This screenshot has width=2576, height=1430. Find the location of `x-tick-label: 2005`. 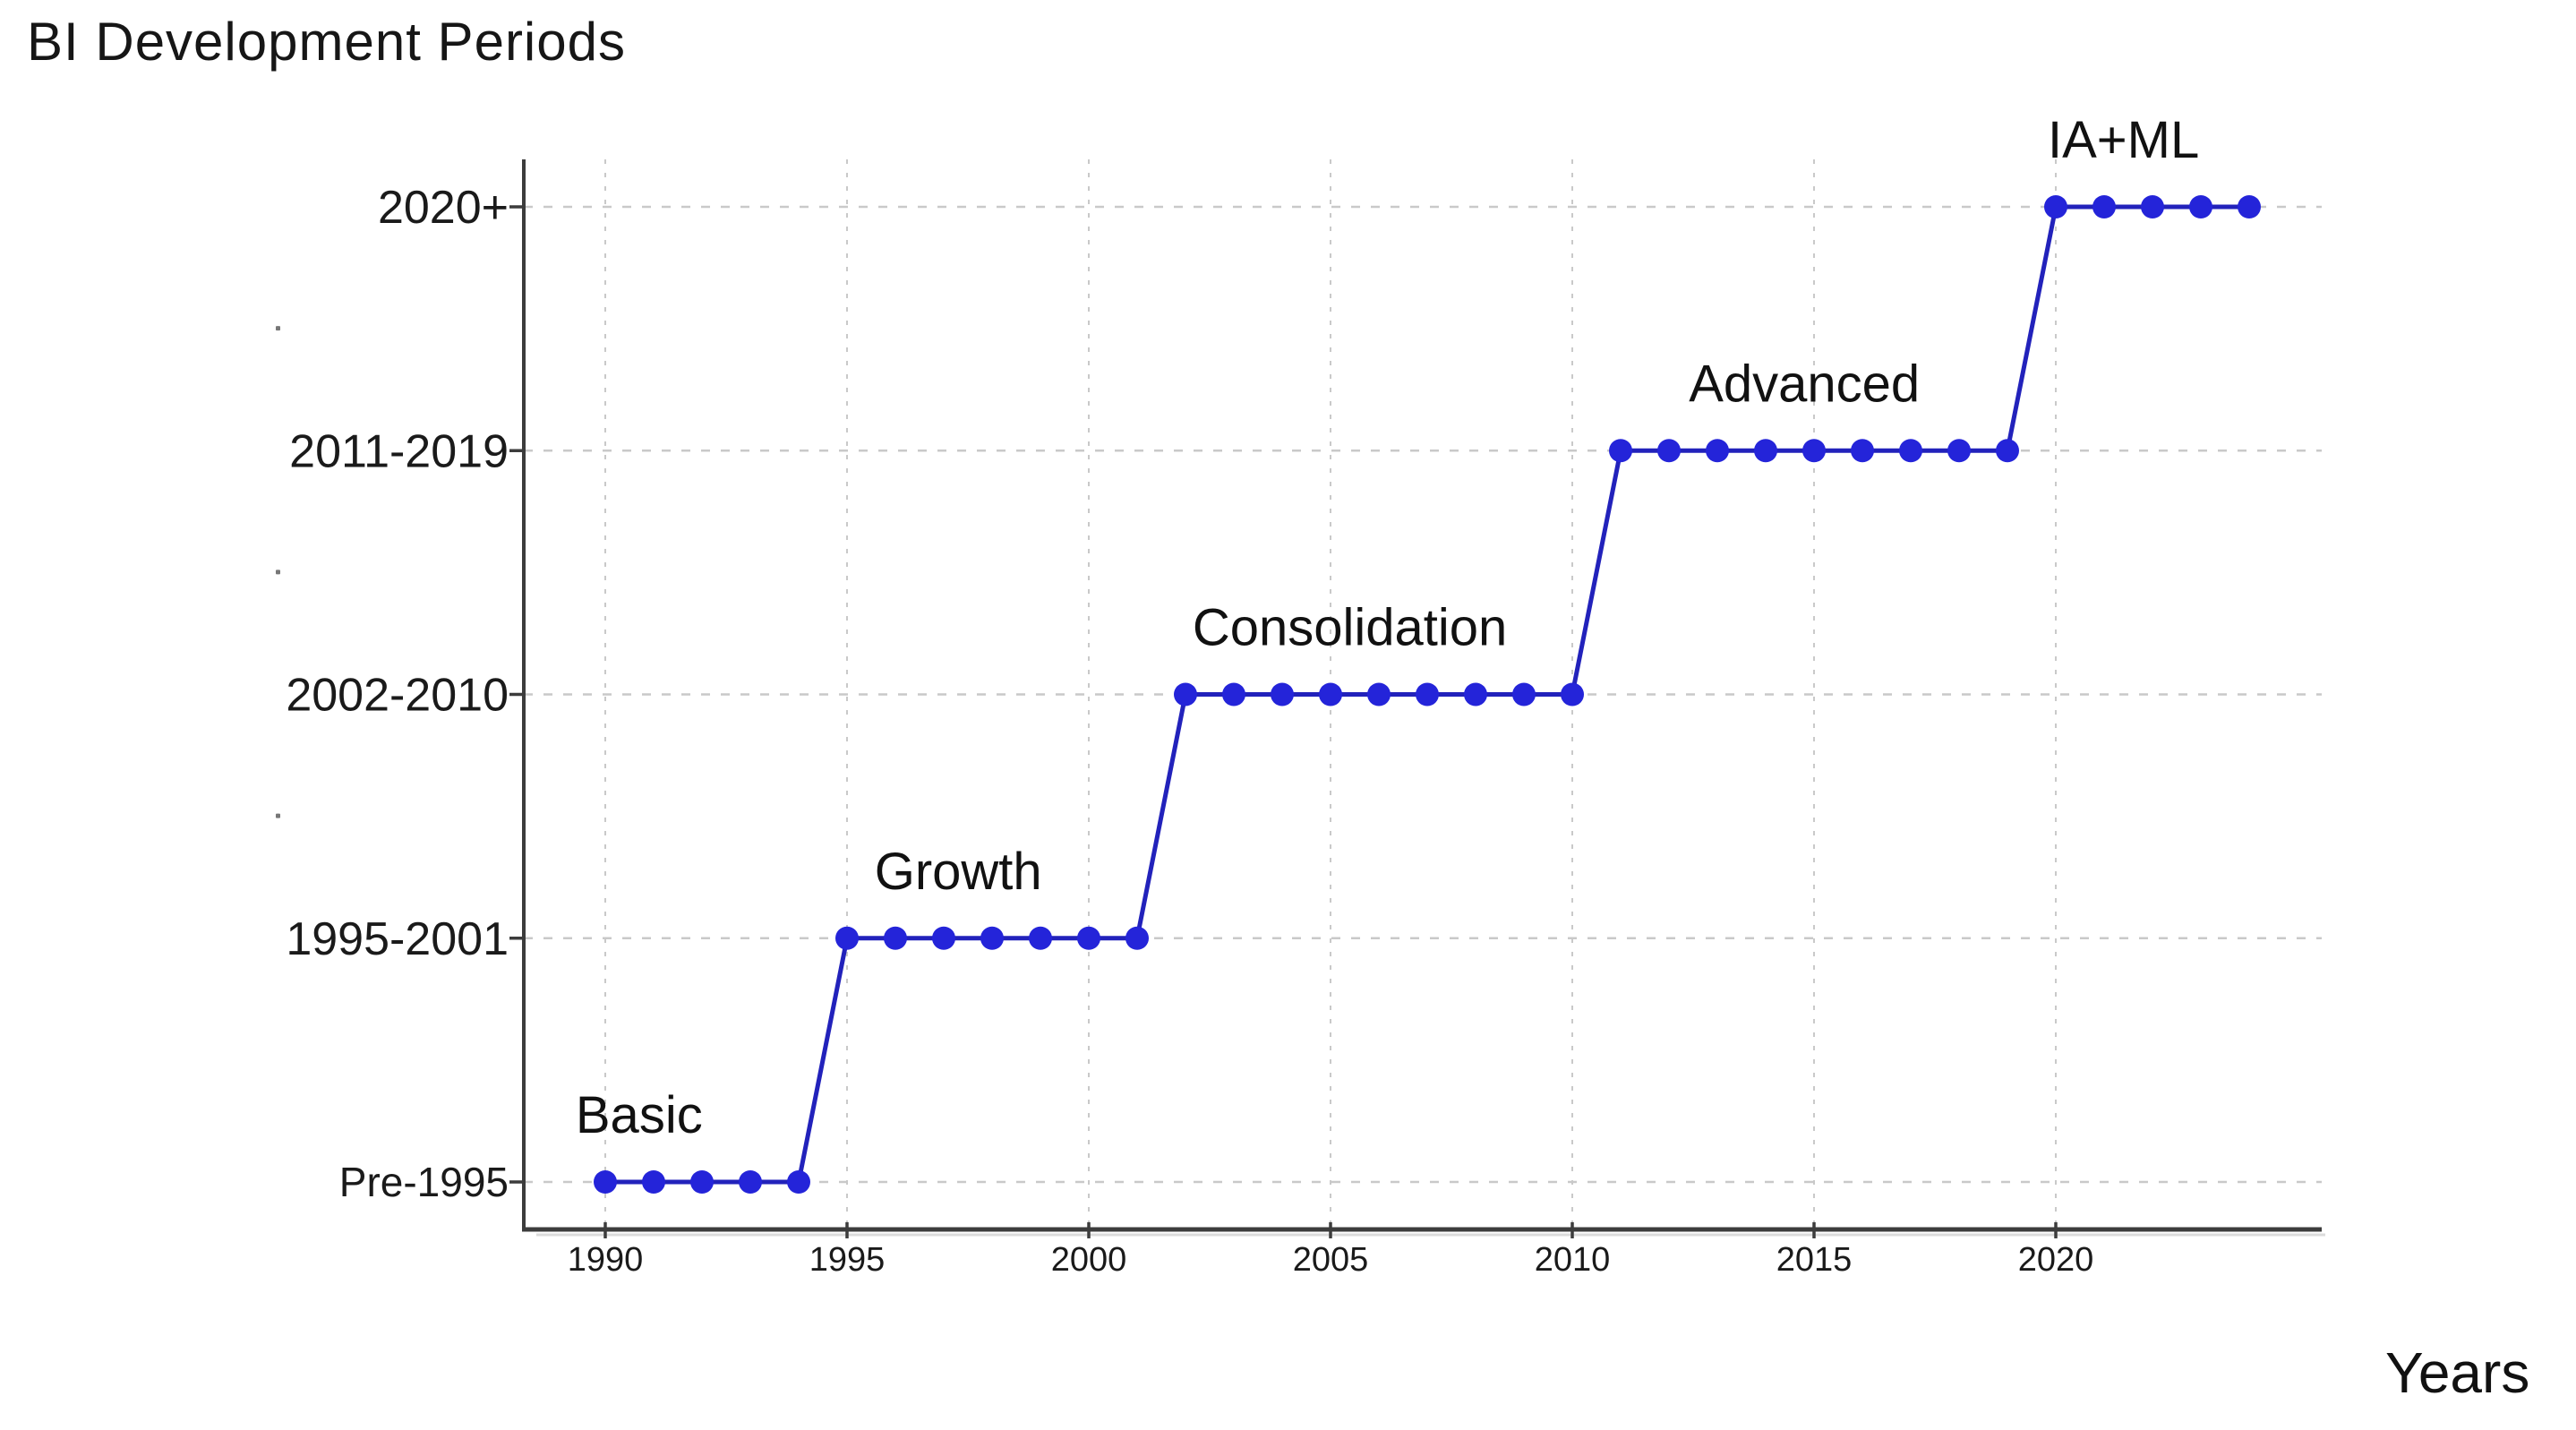

x-tick-label: 2005 is located at coordinates (1331, 1260).